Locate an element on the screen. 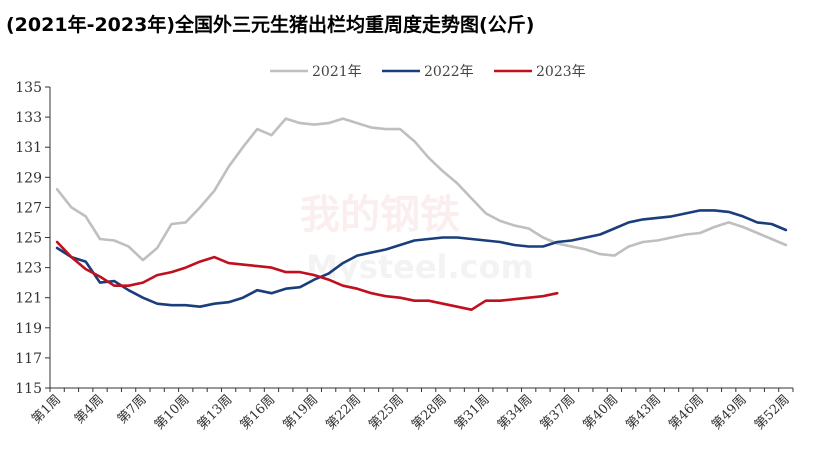 Image resolution: width=815 pixels, height=461 pixels. legend: 2021年 2022年 2023年 is located at coordinates (428, 72).